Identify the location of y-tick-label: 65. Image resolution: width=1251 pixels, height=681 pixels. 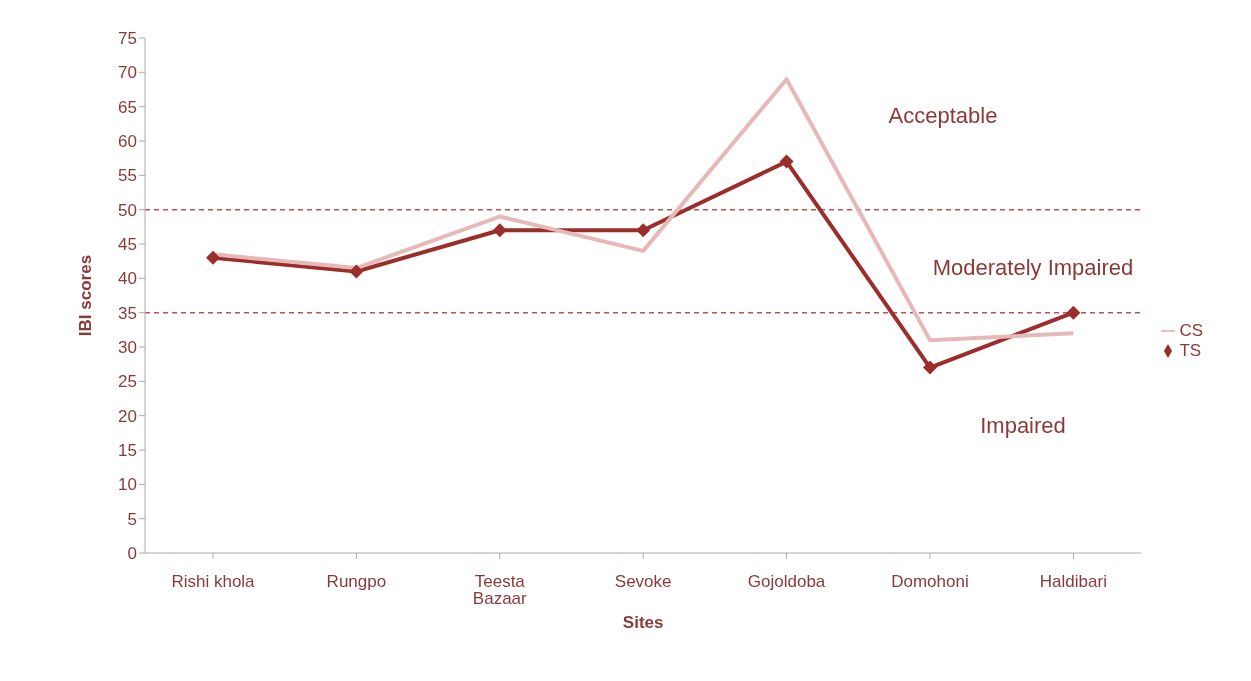
(127, 107).